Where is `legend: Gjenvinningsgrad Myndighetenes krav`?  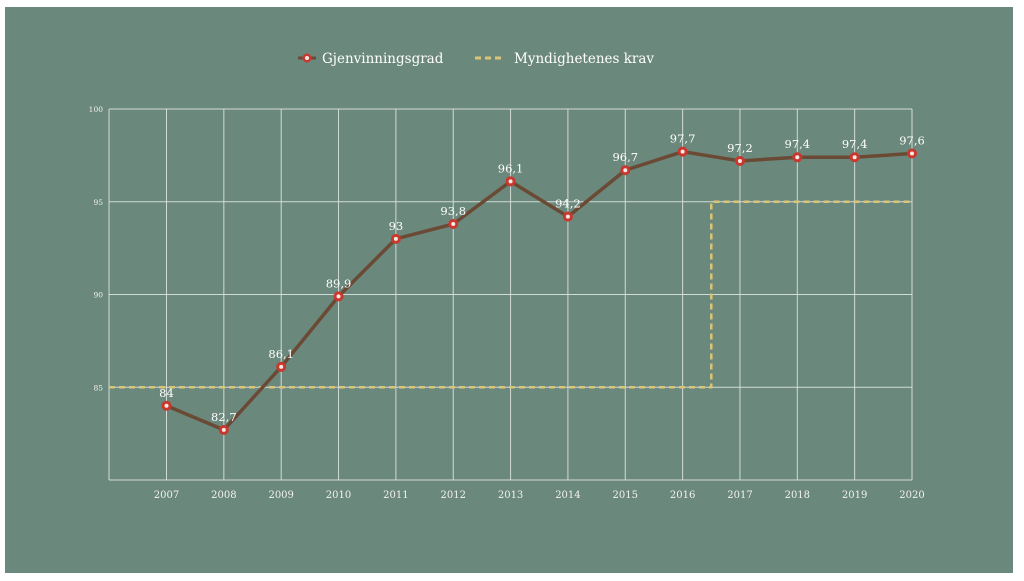 legend: Gjenvinningsgrad Myndighetenes krav is located at coordinates (476, 59).